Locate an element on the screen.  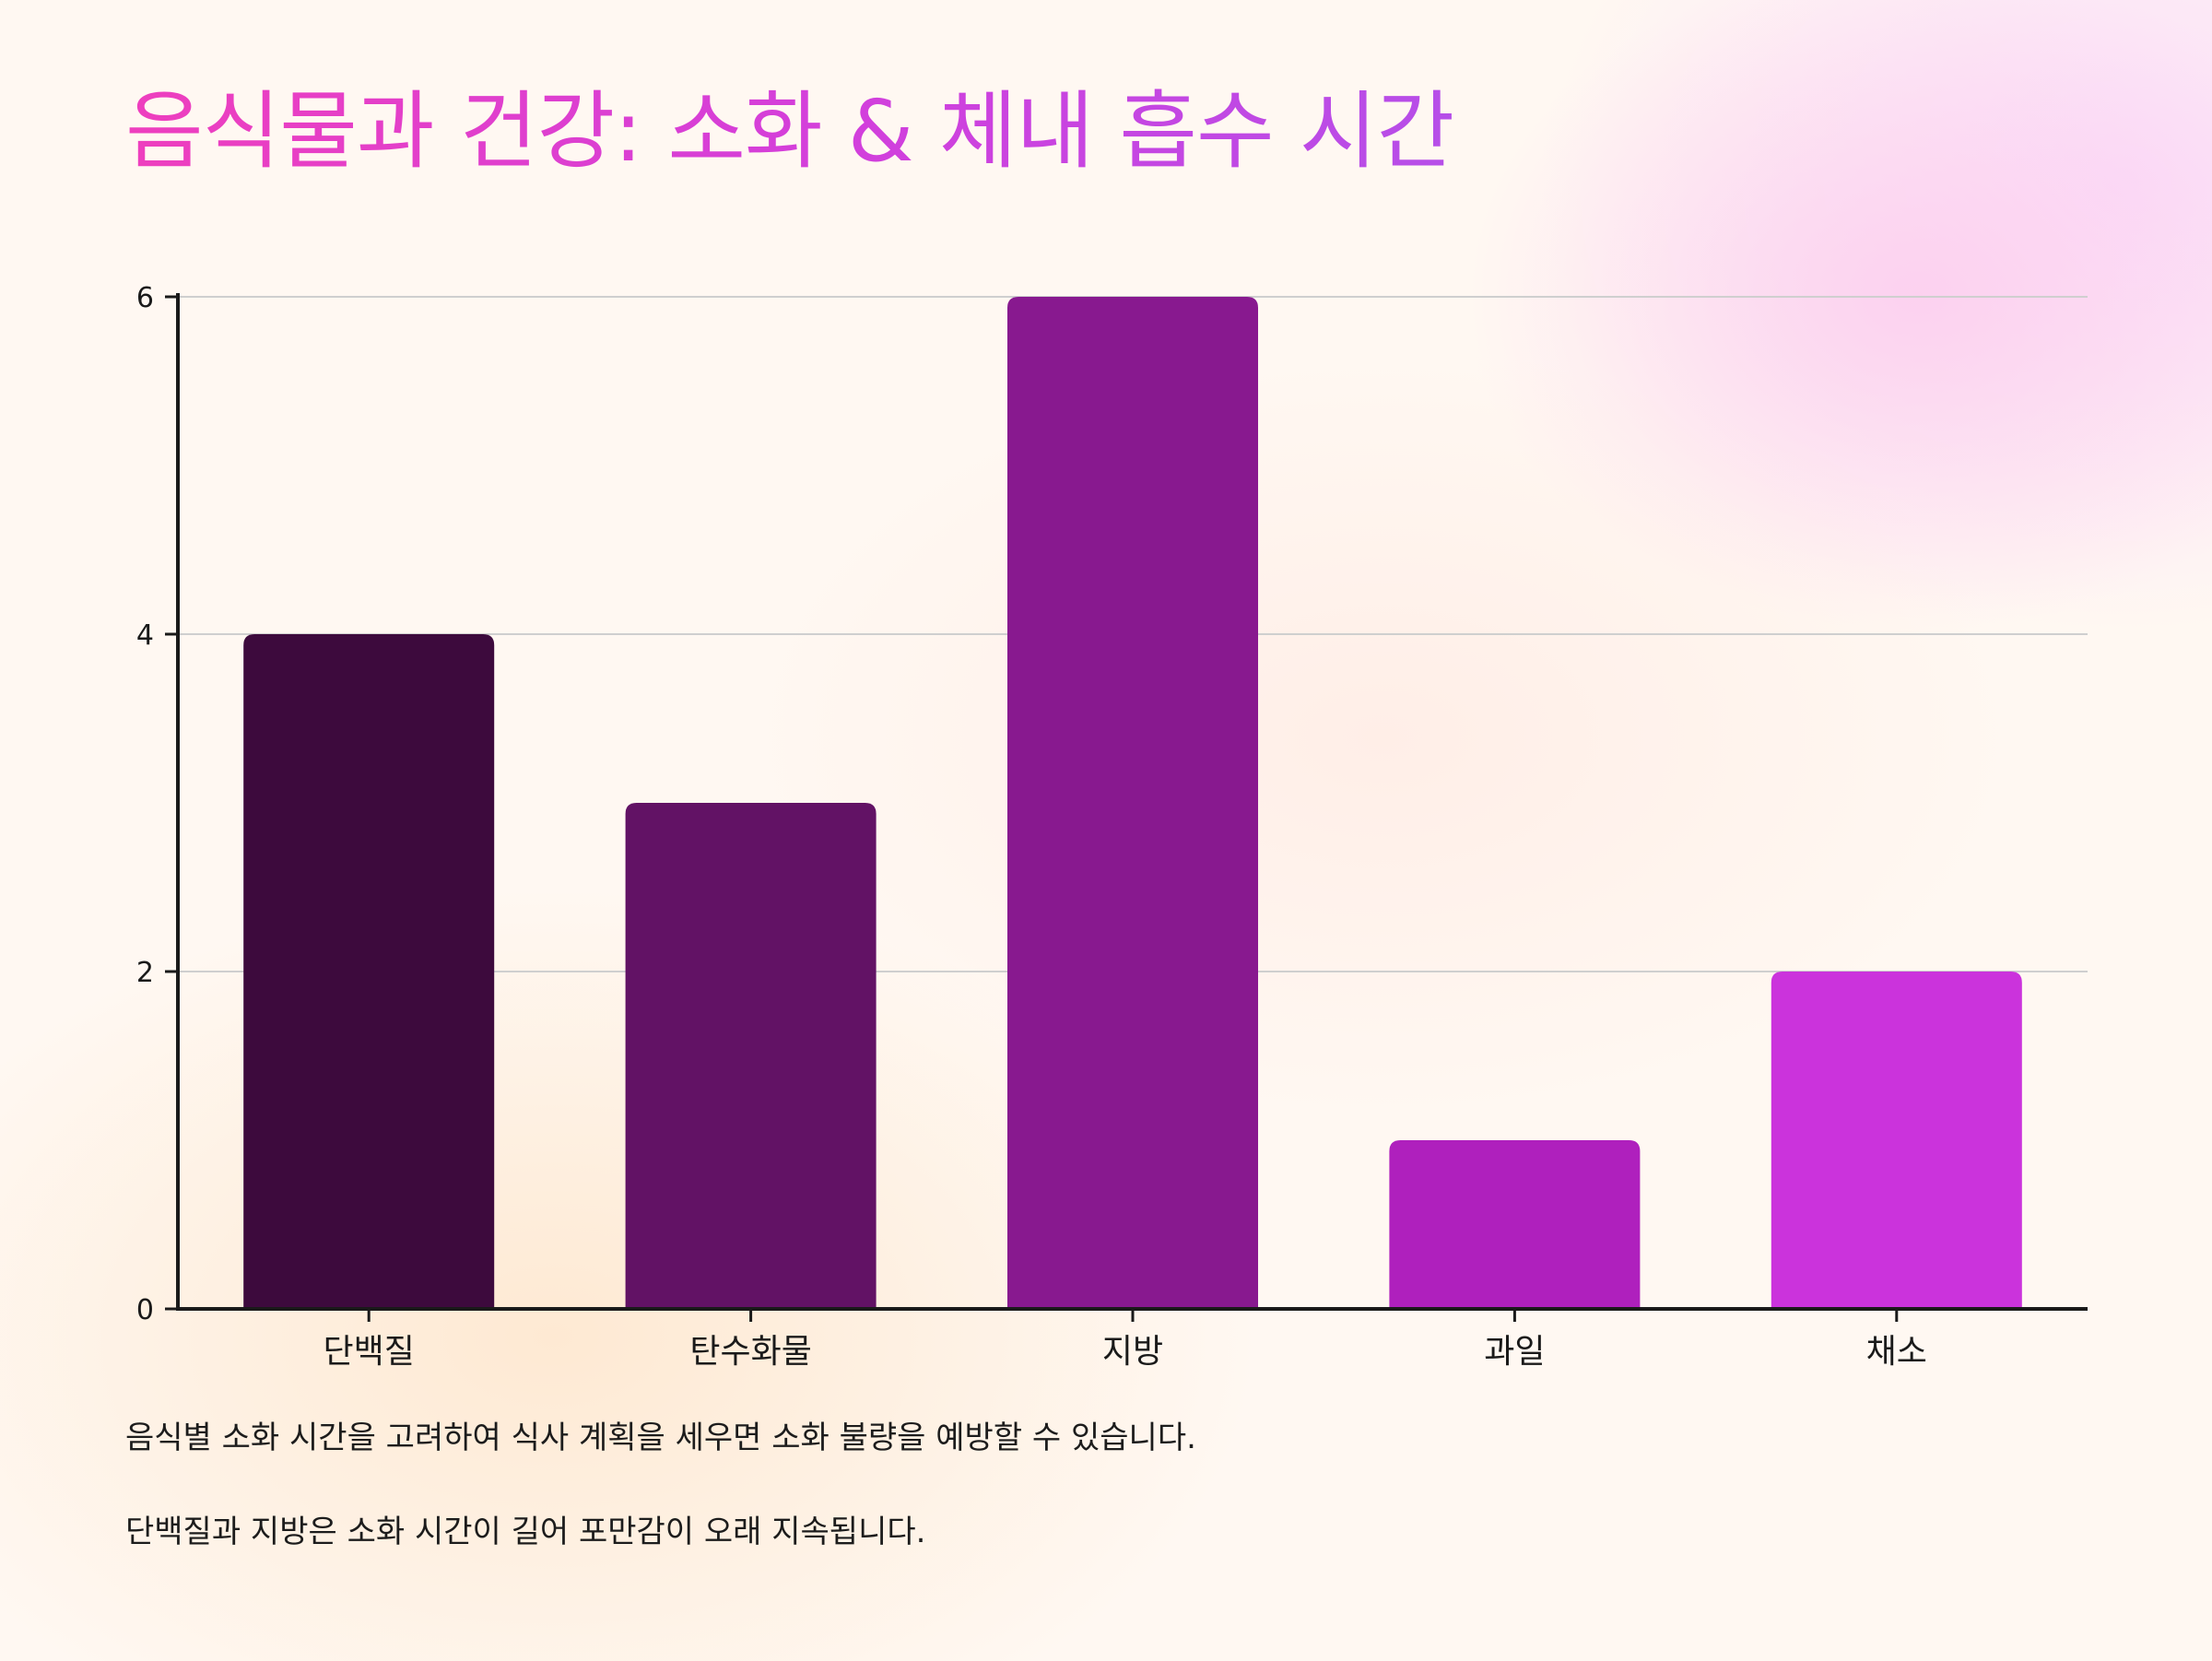
x-tick-label: 채소 is located at coordinates (1896, 1352).